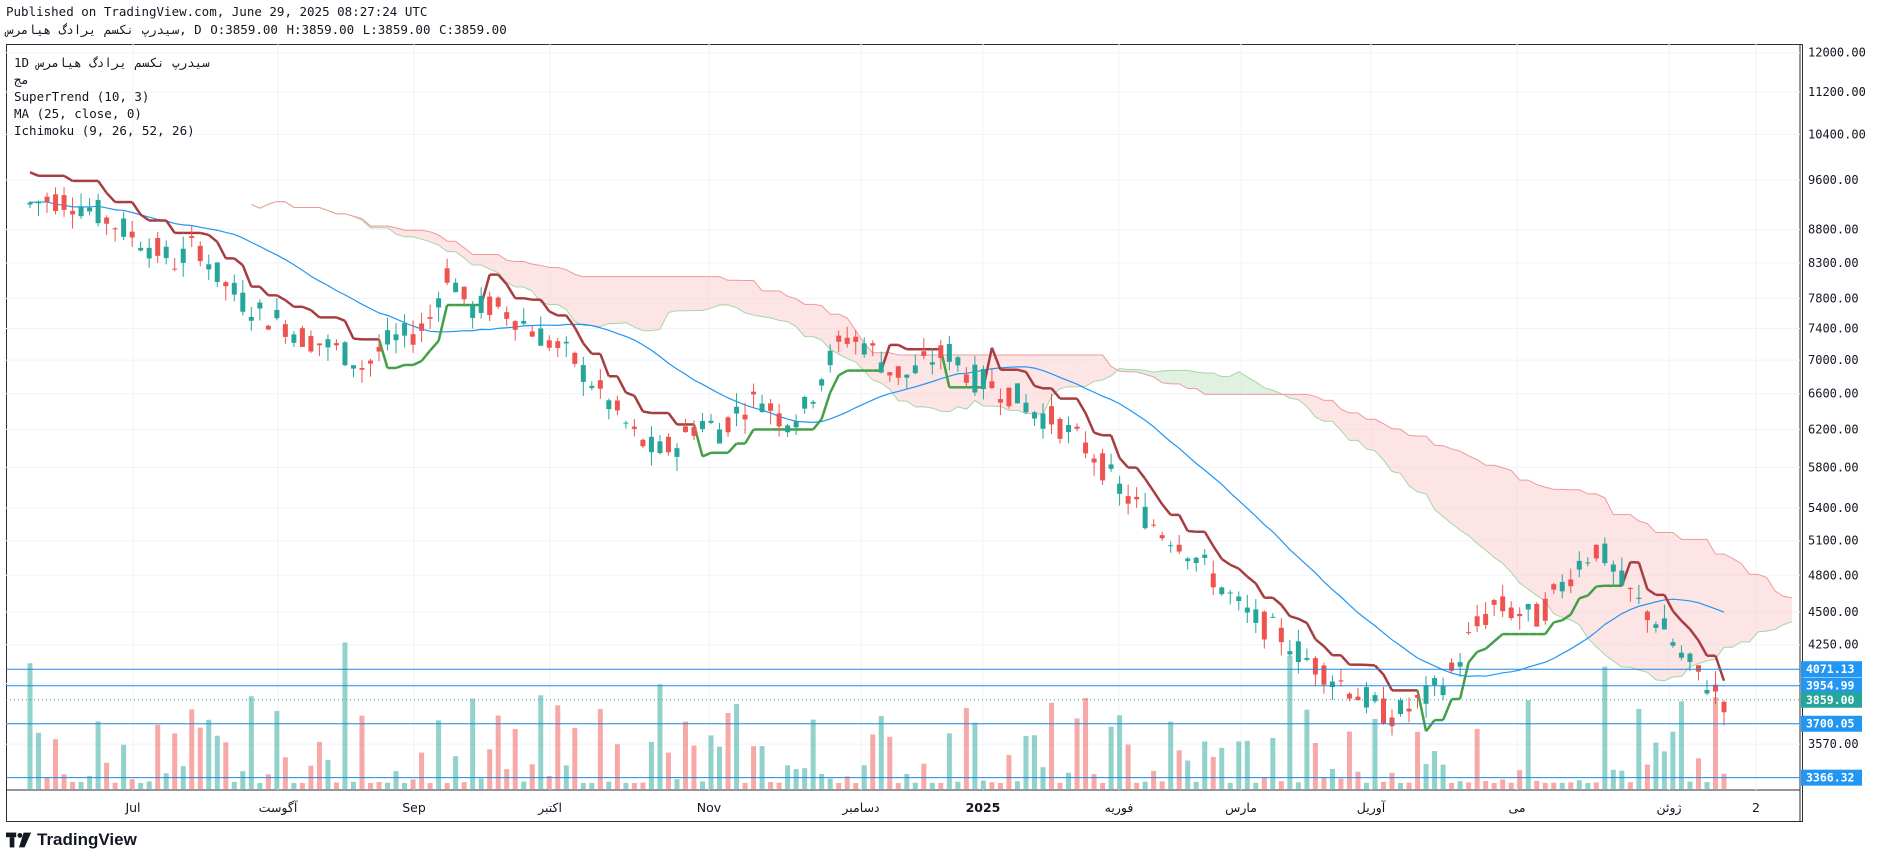  What do you see at coordinates (104, 130) in the screenshot?
I see `legend-ichimoku: Ichimoku (9, 26, 52, 26)` at bounding box center [104, 130].